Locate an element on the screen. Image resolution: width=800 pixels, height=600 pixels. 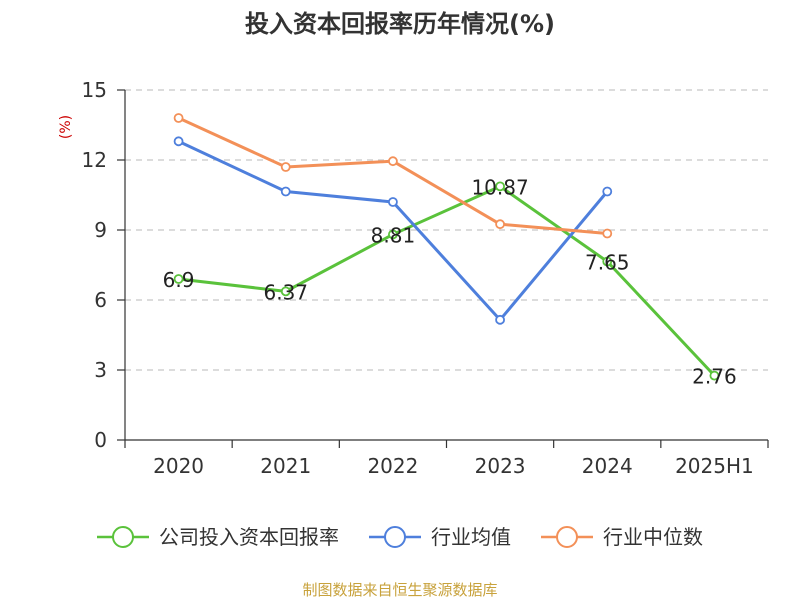
data-label-2023: 10.87 is located at coordinates (499, 187).